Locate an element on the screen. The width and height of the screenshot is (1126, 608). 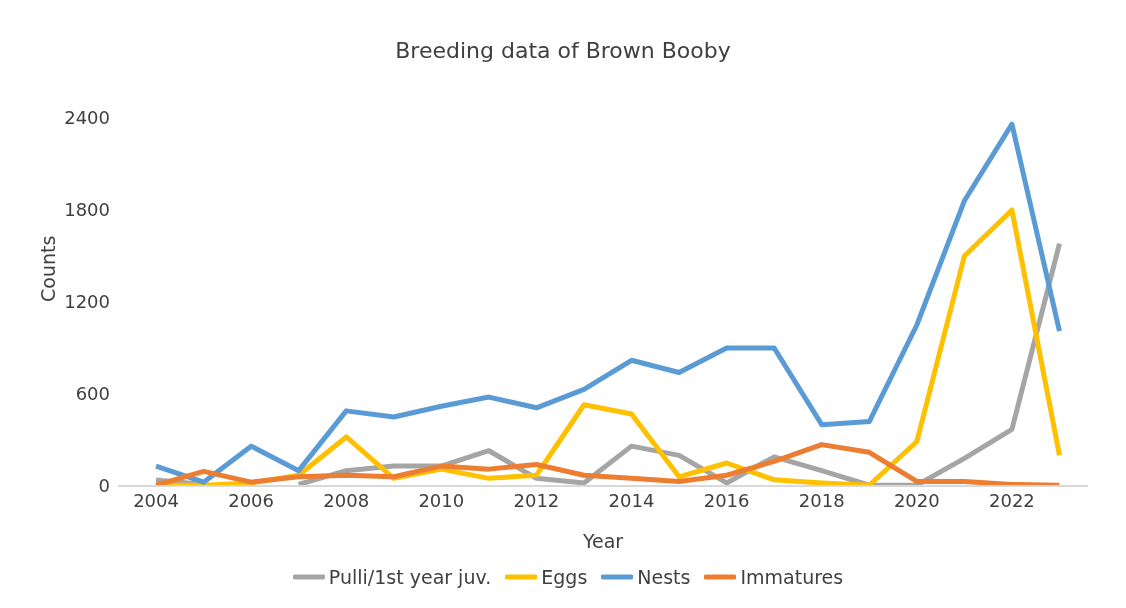
x-tick-label: 2020 is located at coordinates (916, 500).